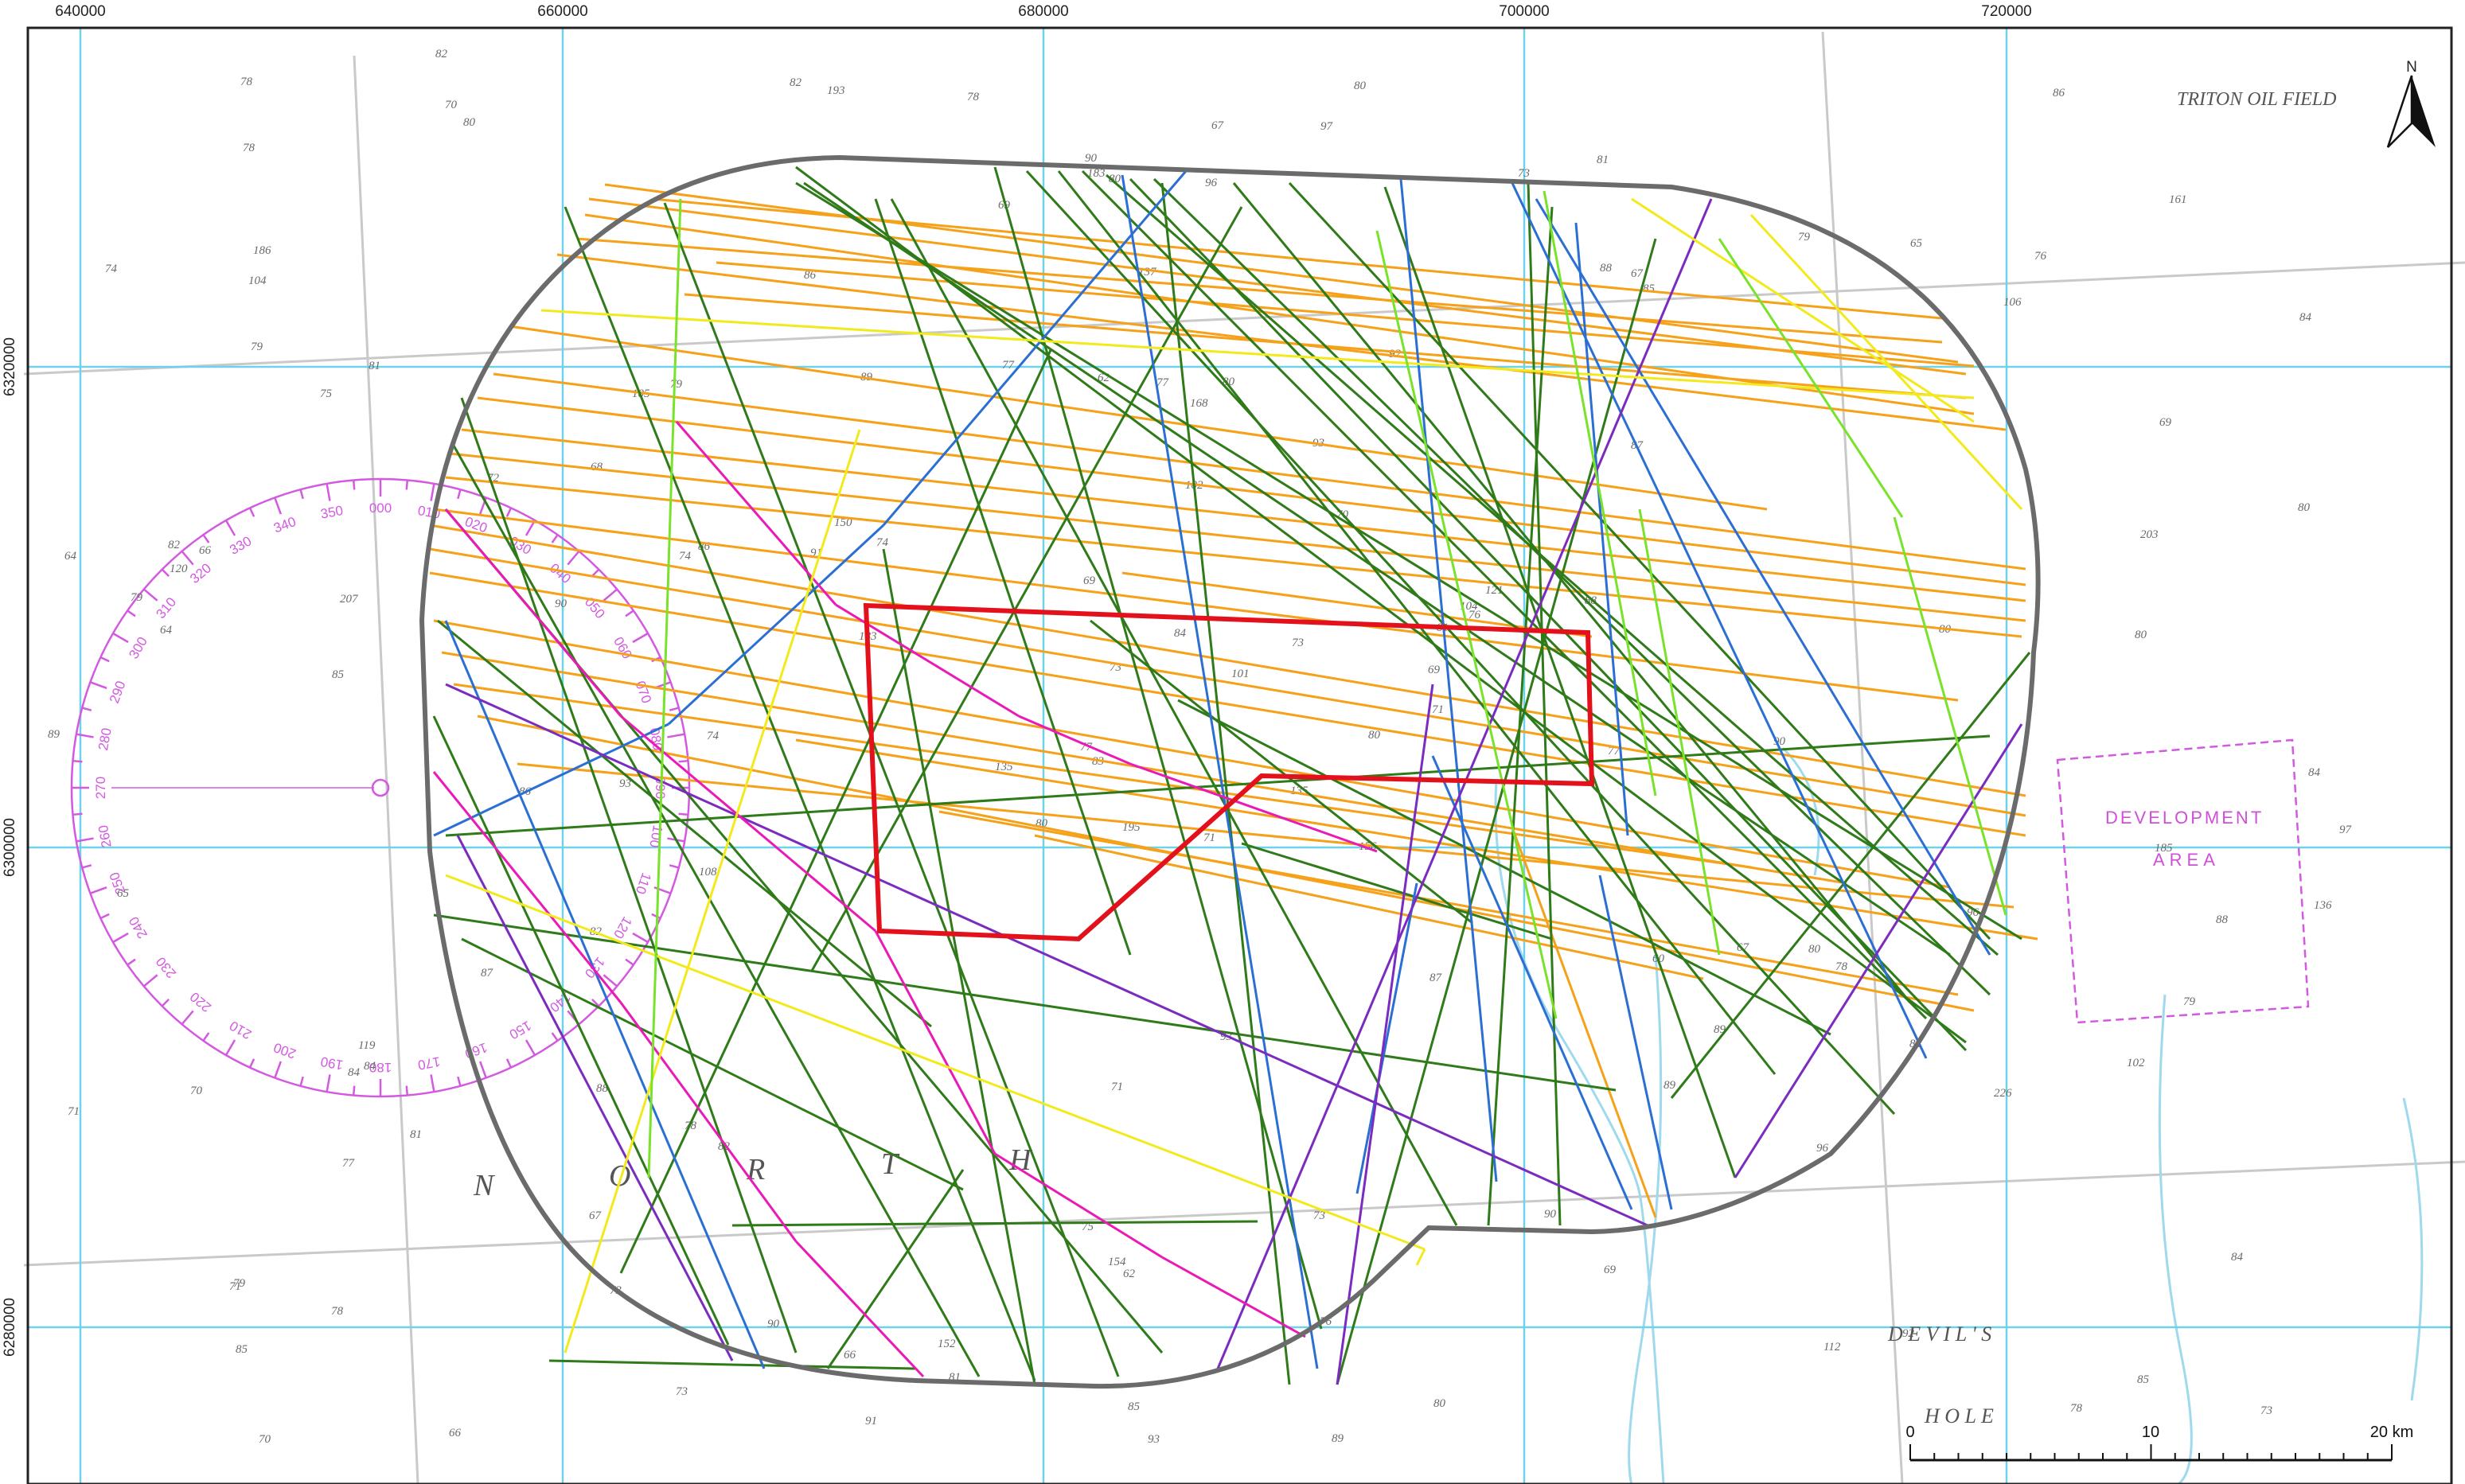 The height and width of the screenshot is (1484, 2465). I want to click on depth-sounding: 76, so click(2041, 256).